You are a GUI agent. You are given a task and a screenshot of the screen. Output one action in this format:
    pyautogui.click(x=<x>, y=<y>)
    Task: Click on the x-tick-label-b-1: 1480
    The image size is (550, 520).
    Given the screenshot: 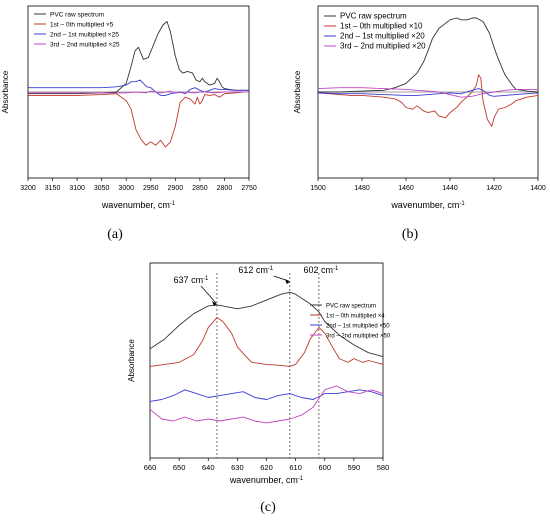 What is the action you would take?
    pyautogui.click(x=362, y=188)
    